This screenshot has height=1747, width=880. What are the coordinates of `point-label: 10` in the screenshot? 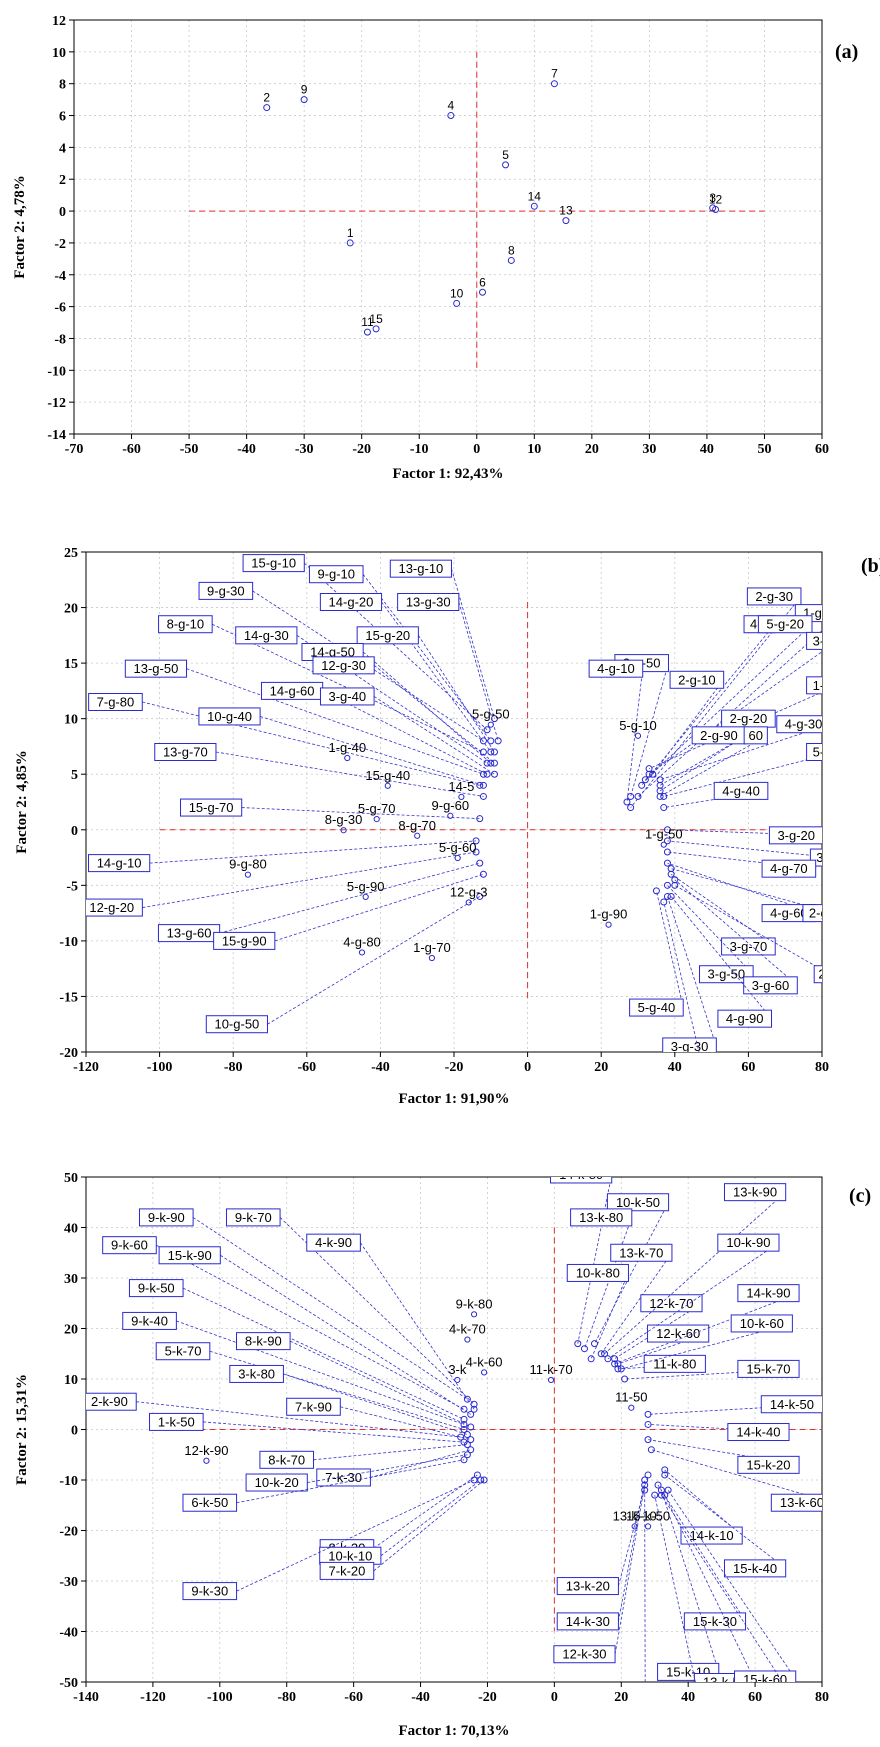 It's located at (457, 293).